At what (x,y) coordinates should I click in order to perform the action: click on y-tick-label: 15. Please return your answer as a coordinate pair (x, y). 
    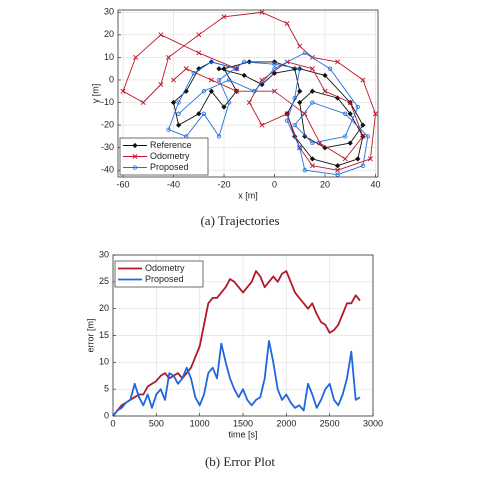
    Looking at the image, I should click on (104, 335).